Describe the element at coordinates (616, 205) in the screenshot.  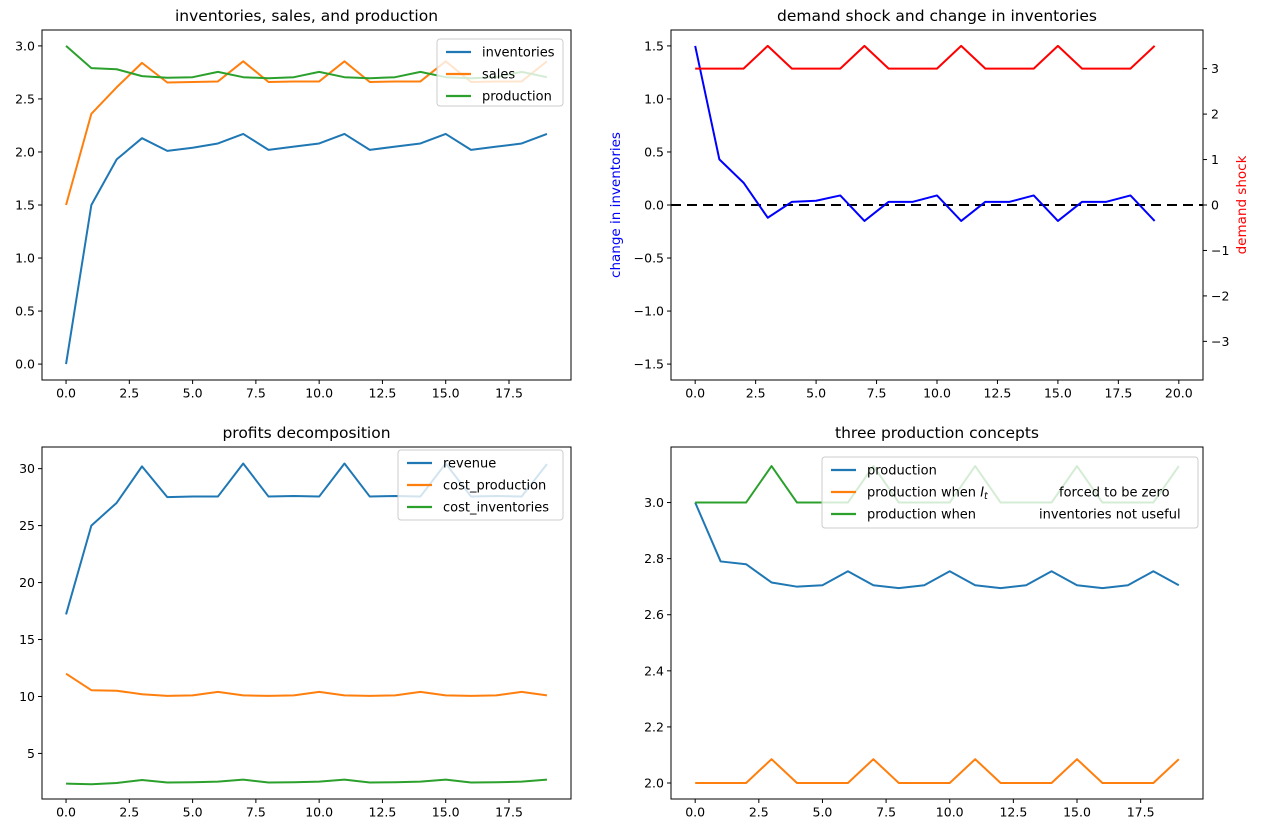
I see `left-axis-label: change in inventories` at that location.